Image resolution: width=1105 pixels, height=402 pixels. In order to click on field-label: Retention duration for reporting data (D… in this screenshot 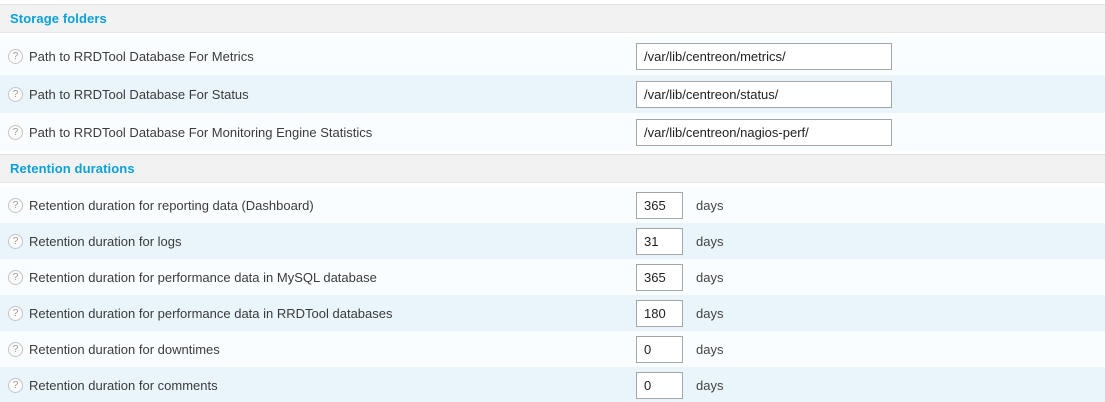, I will do `click(171, 205)`.